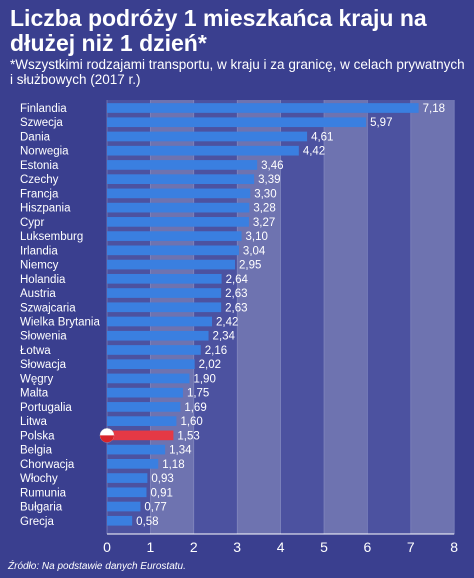 The height and width of the screenshot is (578, 474). What do you see at coordinates (33, 422) in the screenshot?
I see `category-label: Litwa` at bounding box center [33, 422].